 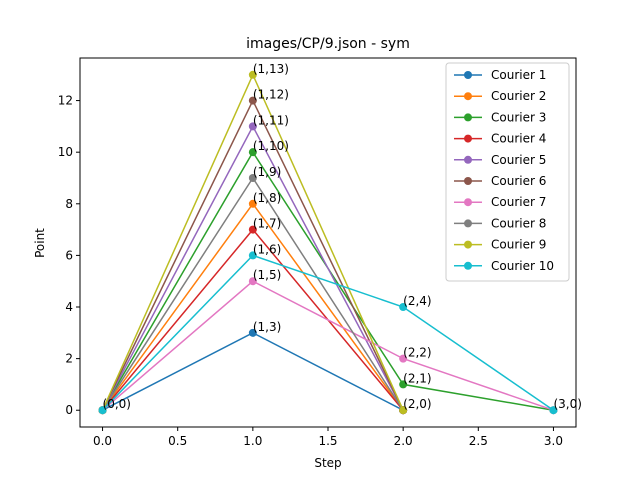 What do you see at coordinates (177, 441) in the screenshot?
I see `x-tick-label: 0.5` at bounding box center [177, 441].